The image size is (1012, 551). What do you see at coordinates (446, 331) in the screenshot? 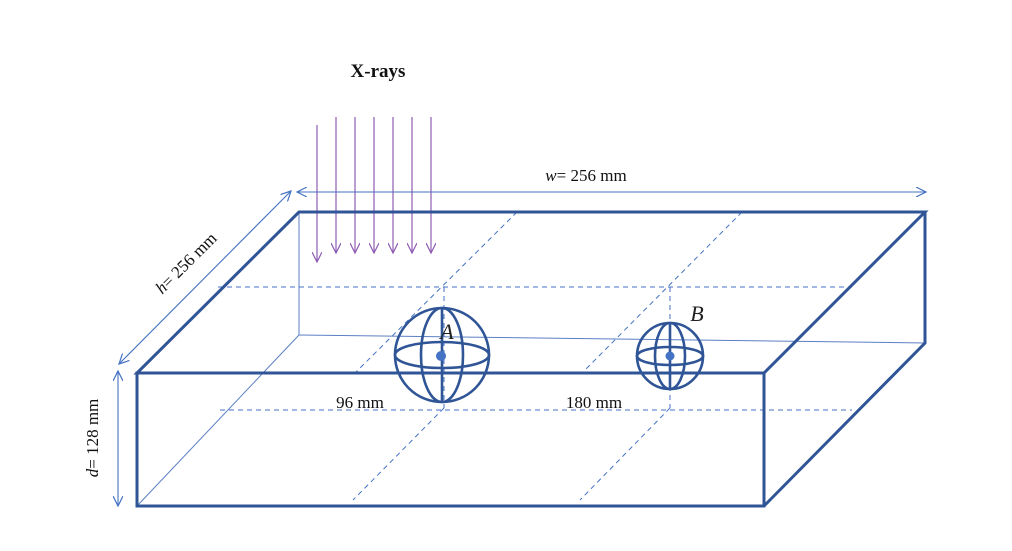
I see `point-a-label: A` at bounding box center [446, 331].